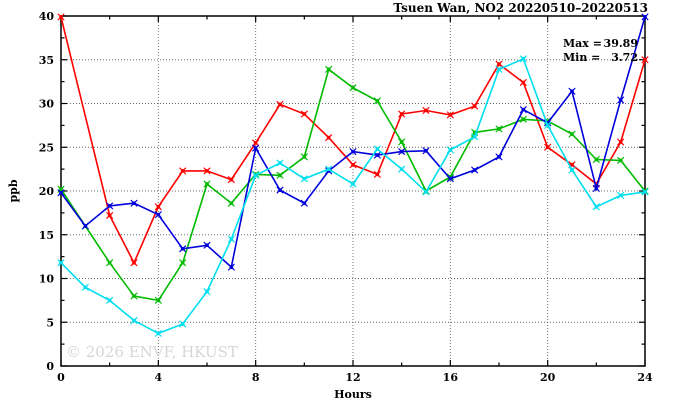 Image resolution: width=674 pixels, height=409 pixels. What do you see at coordinates (256, 377) in the screenshot?
I see `svg-text: 8` at bounding box center [256, 377].